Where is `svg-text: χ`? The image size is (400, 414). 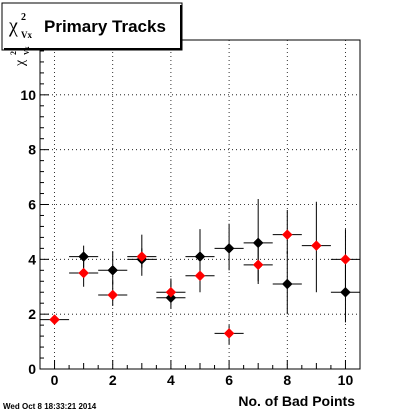
svg-text: χ is located at coordinates (20, 63).